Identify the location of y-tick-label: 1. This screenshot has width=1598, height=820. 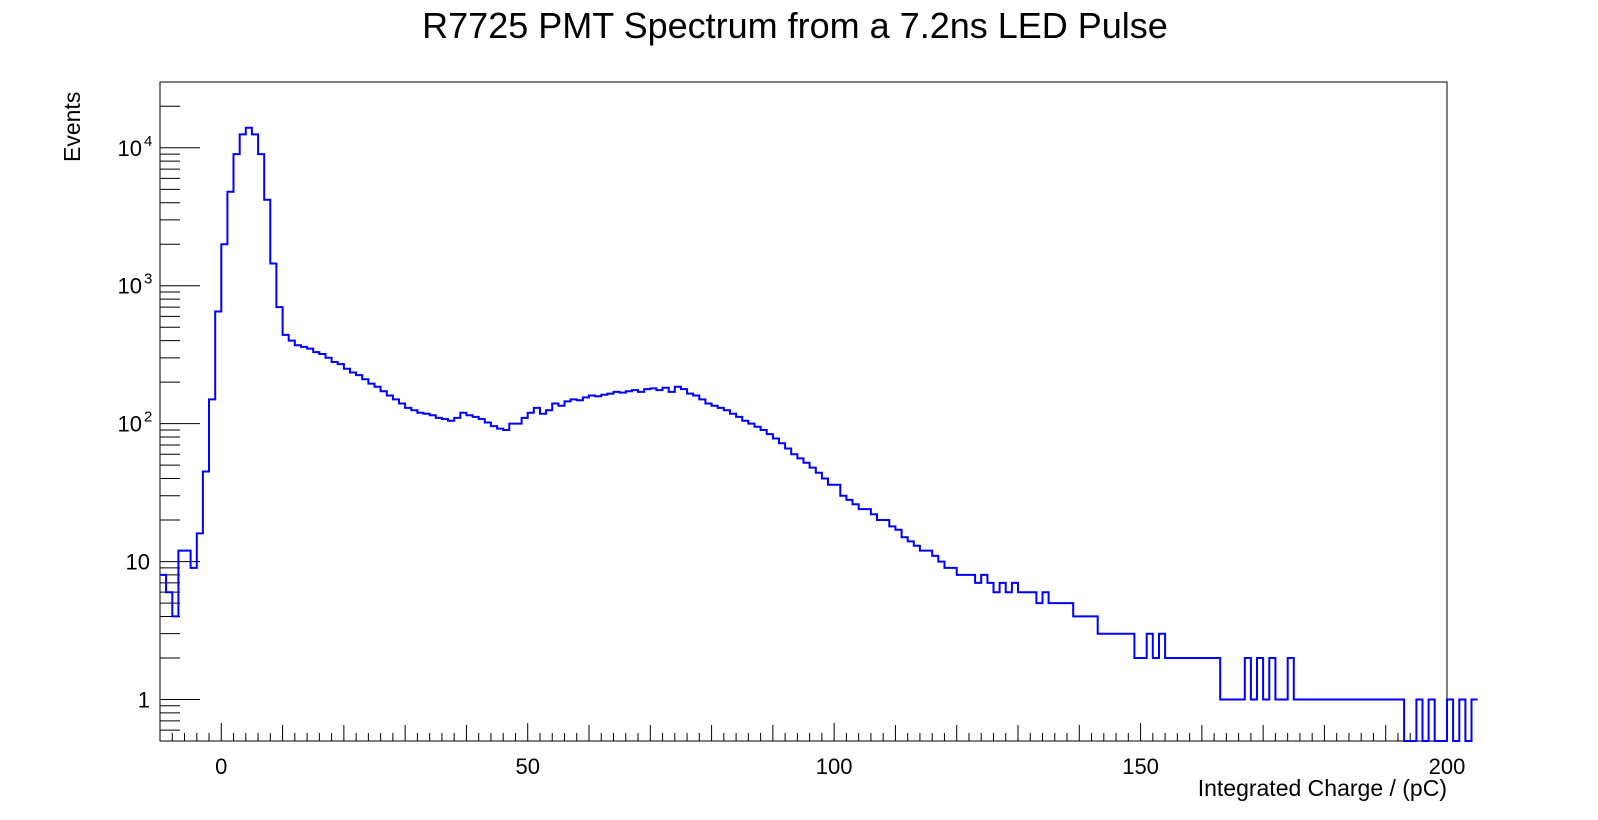
(144, 699).